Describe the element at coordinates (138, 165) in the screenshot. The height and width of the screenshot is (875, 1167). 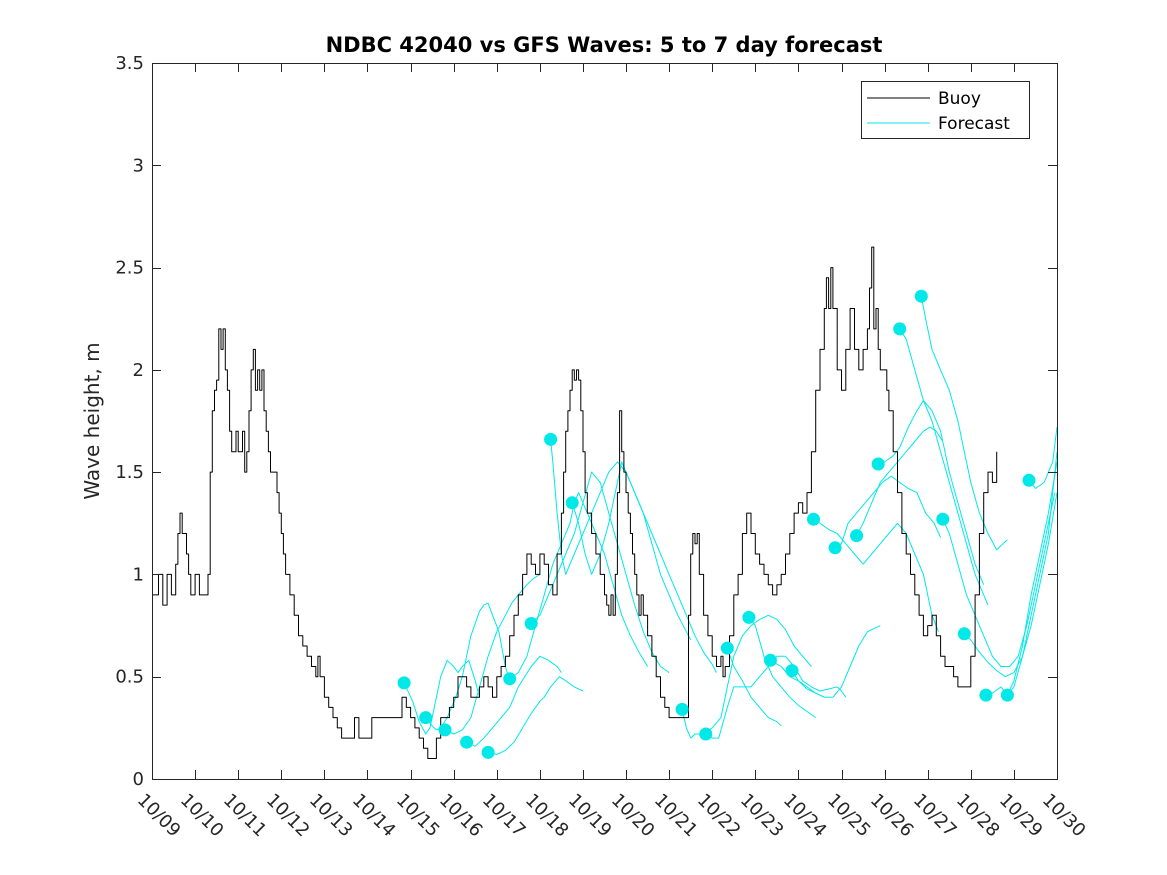
I see `y-tick-label: 3` at that location.